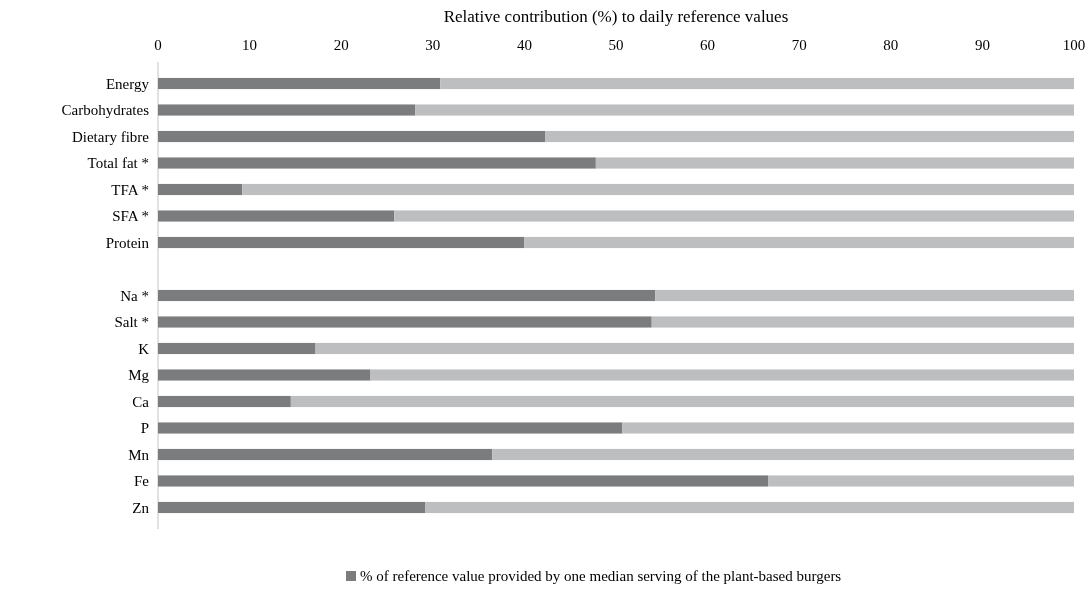  What do you see at coordinates (1074, 45) in the screenshot?
I see `x-tick-label: 100` at bounding box center [1074, 45].